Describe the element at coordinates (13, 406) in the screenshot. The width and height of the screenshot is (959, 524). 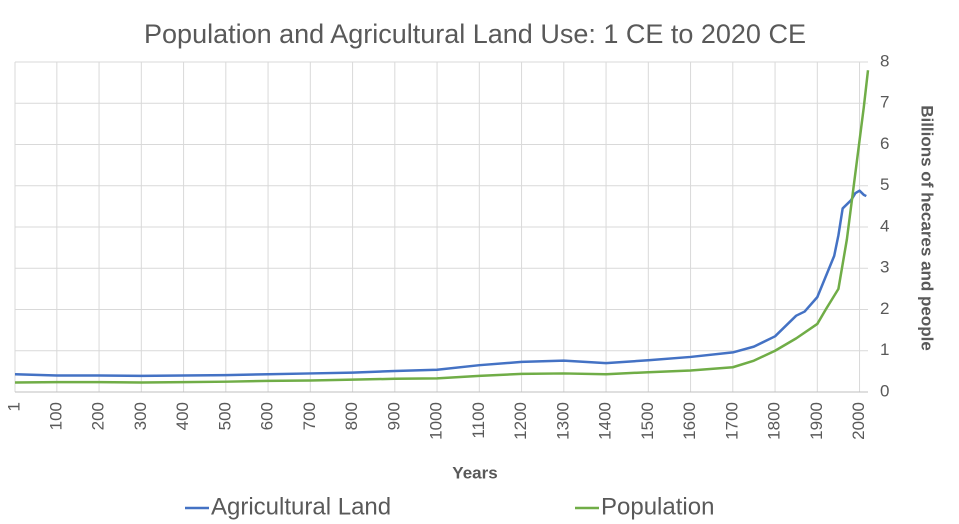
I see `x-tick-label: 1` at that location.